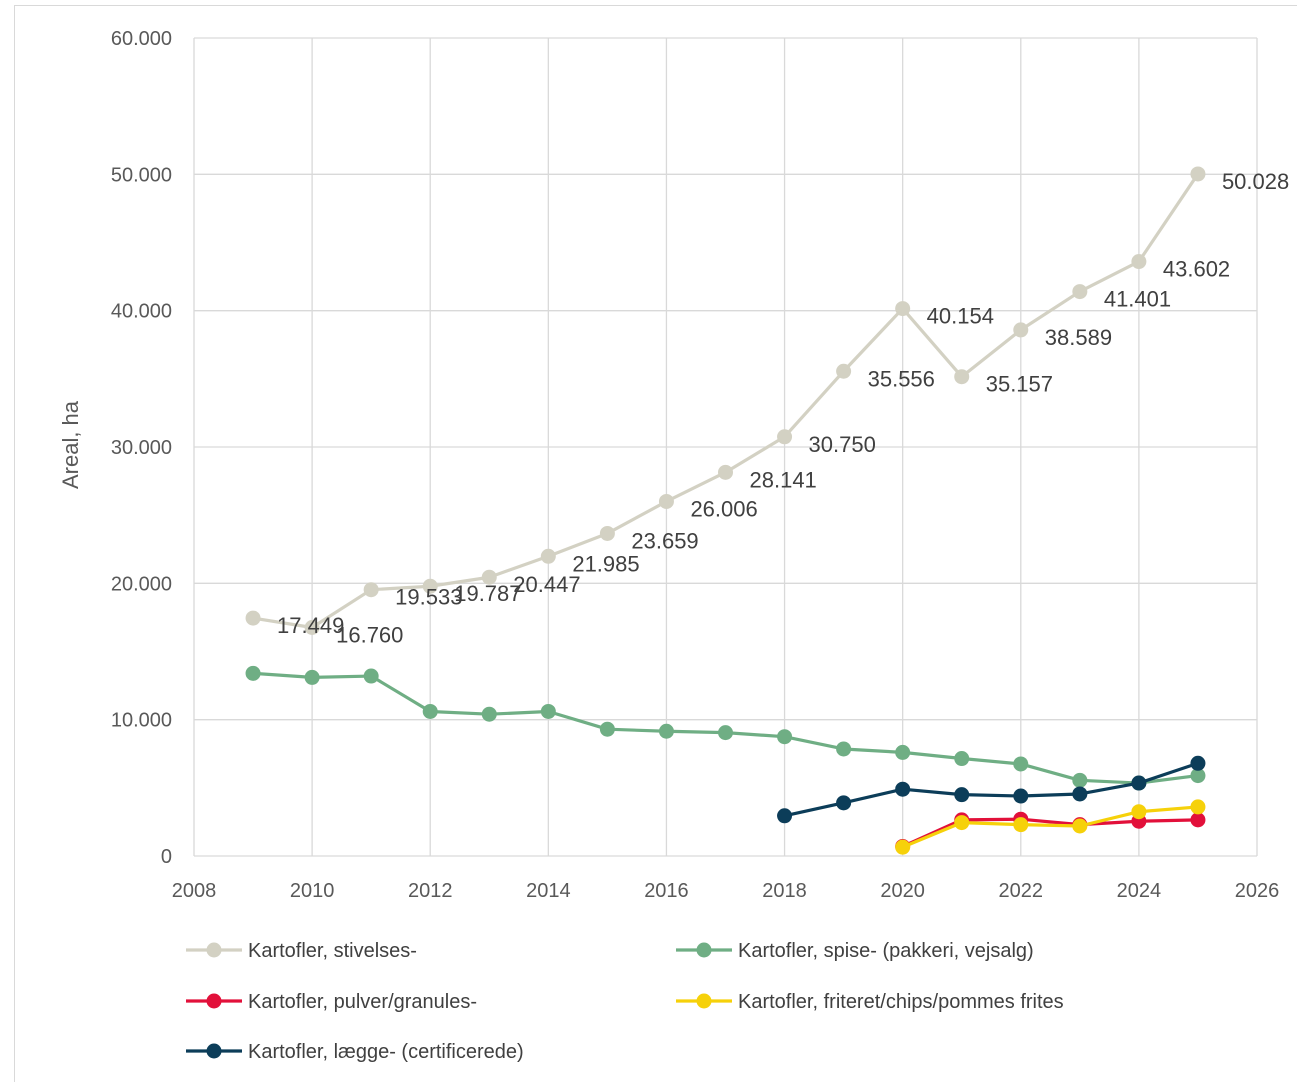 This screenshot has height=1084, width=1299. I want to click on data-label: 19.787, so click(487, 593).